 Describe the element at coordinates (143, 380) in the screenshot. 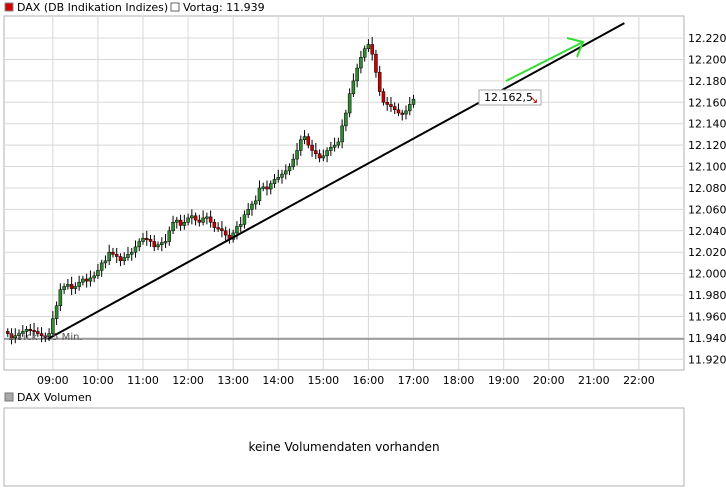

I see `x-tick-label: 11:00` at that location.